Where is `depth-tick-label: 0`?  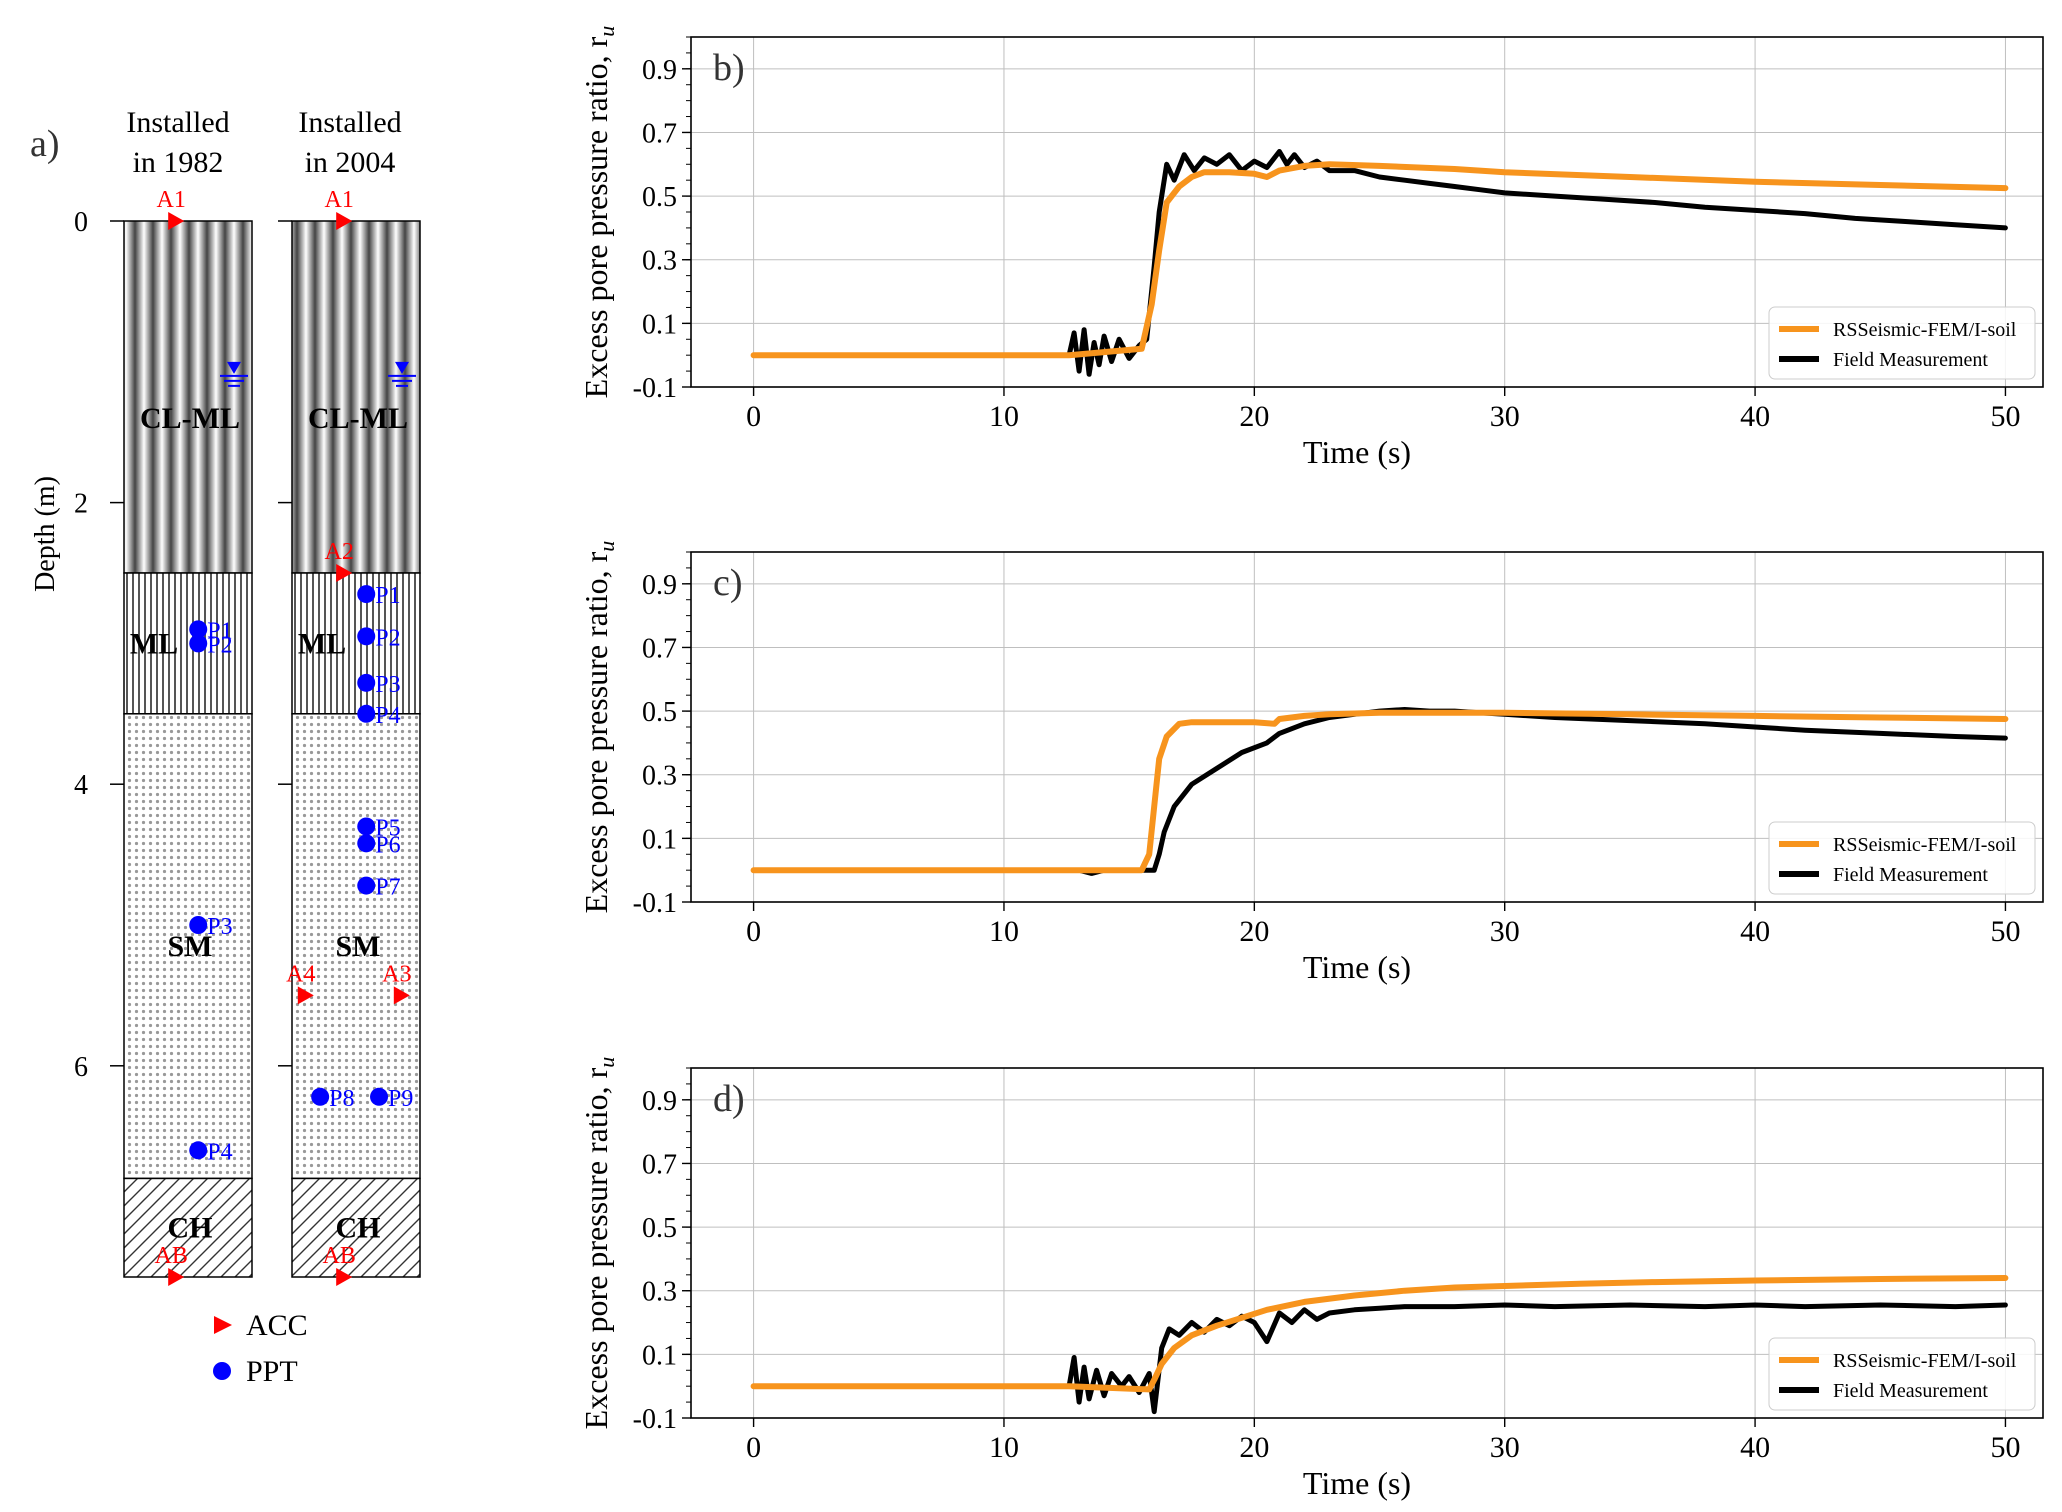
depth-tick-label: 0 is located at coordinates (81, 222).